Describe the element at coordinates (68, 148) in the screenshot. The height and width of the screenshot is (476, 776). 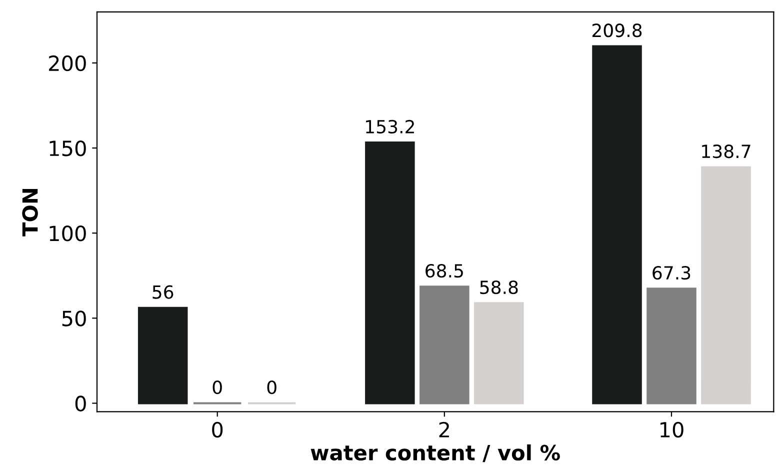
I see `y-tick-label: 150` at that location.